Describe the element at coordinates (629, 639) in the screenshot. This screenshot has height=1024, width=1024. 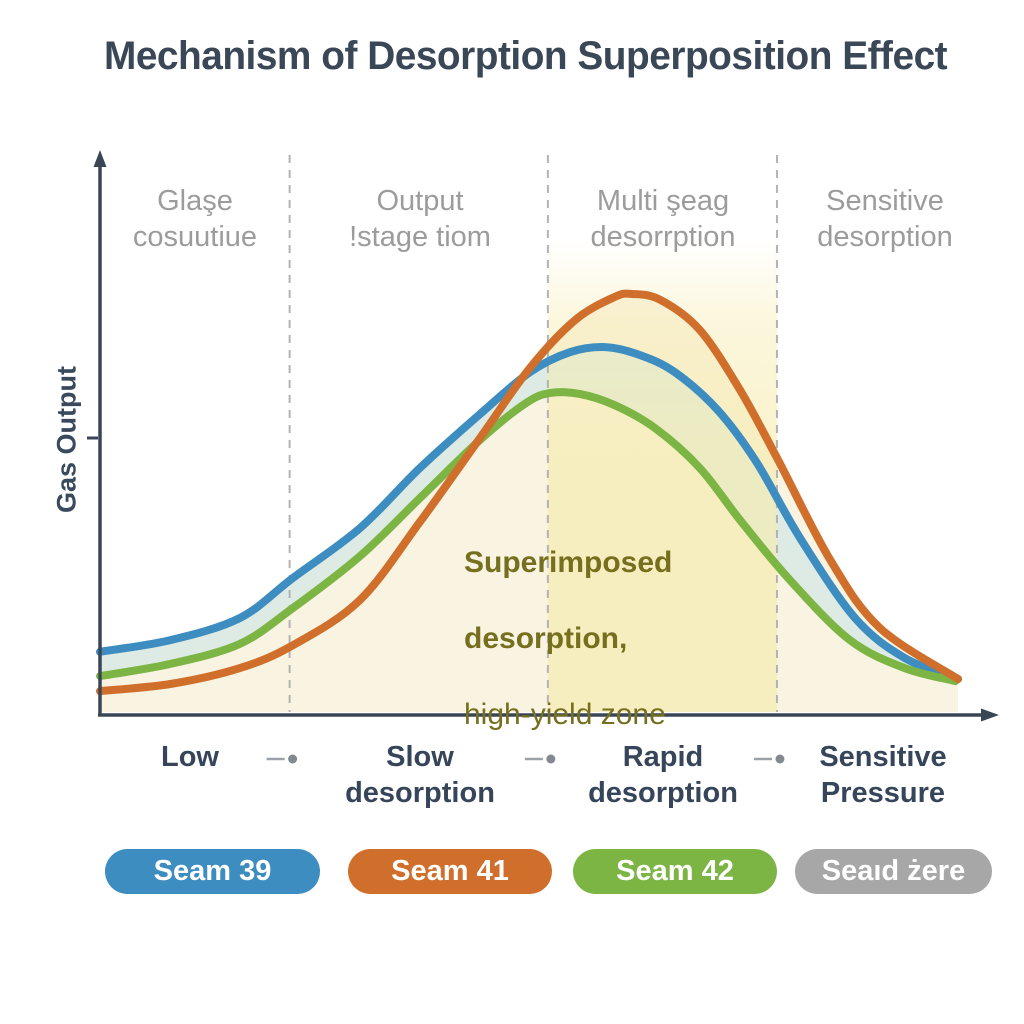
I see `high-yield-zone-annotation: Superimposed desorption, high-yield zone` at that location.